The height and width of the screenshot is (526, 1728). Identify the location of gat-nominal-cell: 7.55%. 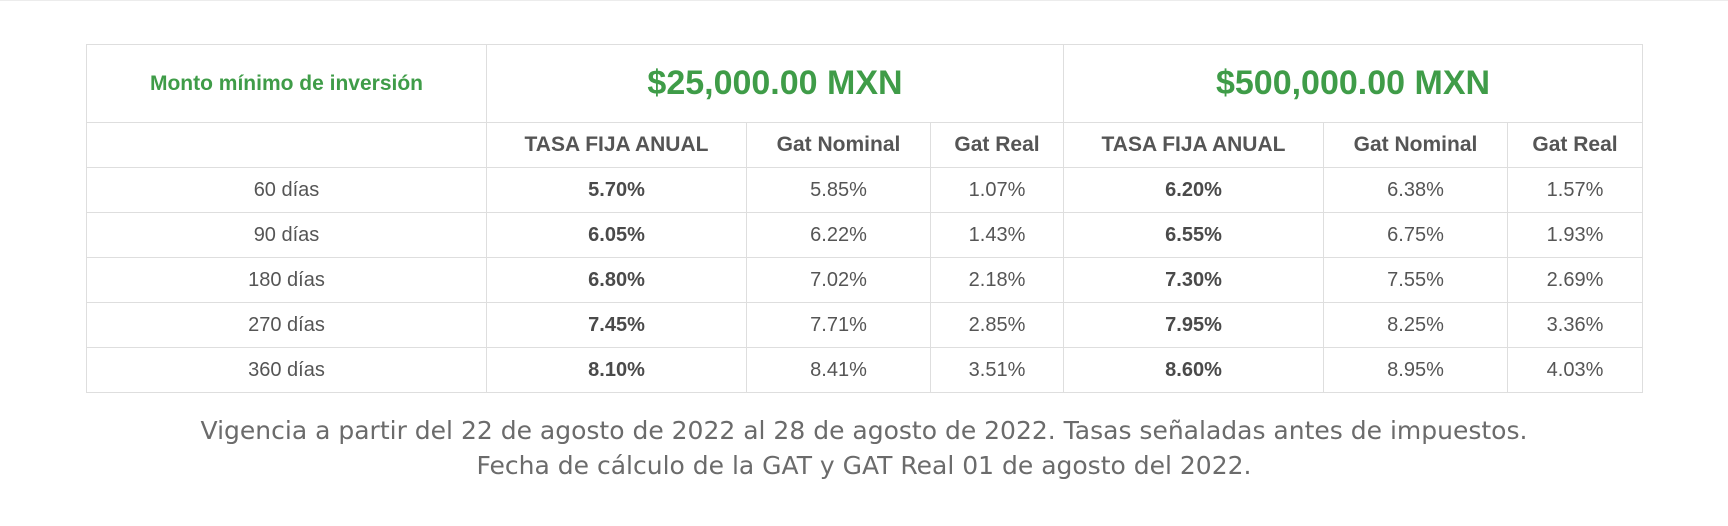
(1415, 280).